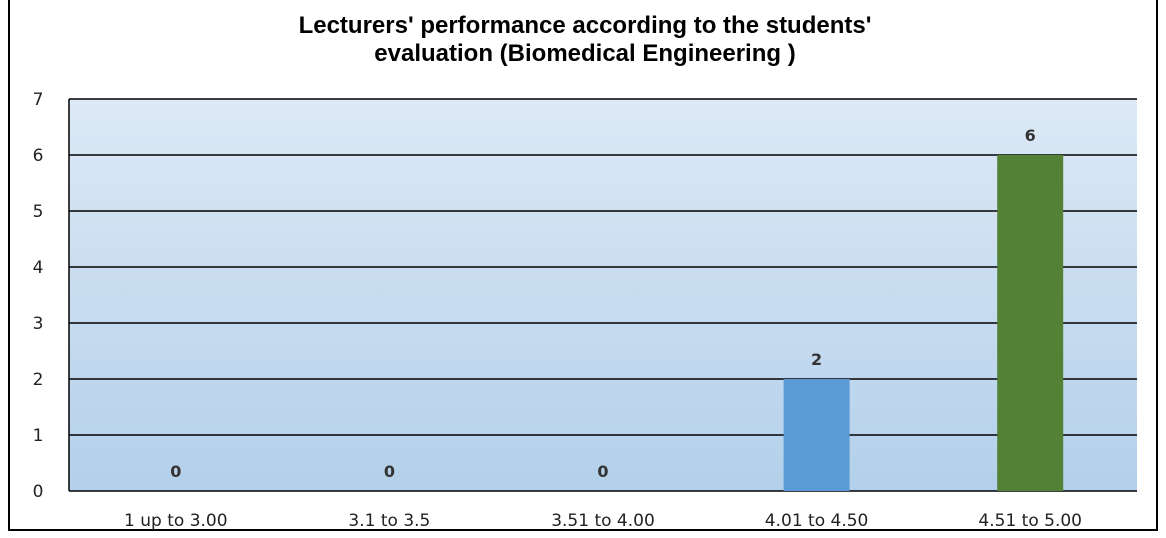  Describe the element at coordinates (38, 324) in the screenshot. I see `y-tick-label: 3` at that location.